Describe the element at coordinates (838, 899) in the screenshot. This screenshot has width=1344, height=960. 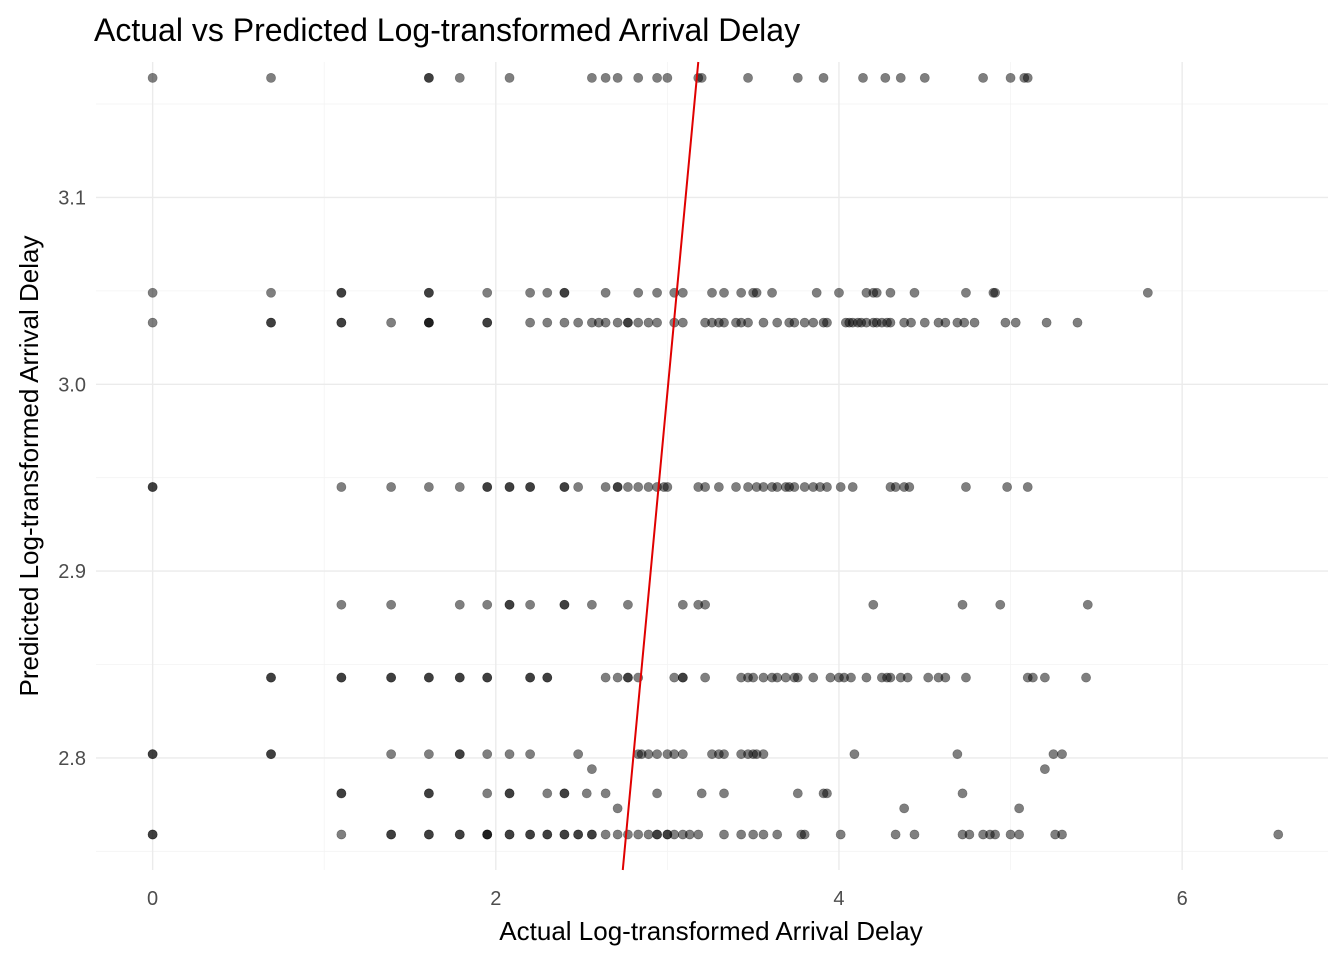
I see `x-tick-label: 4` at that location.